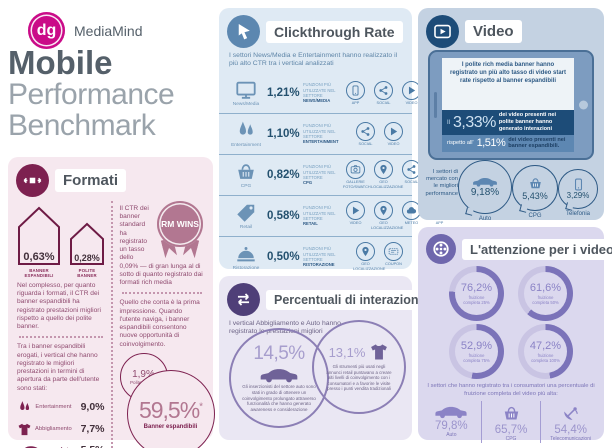  What do you see at coordinates (91, 180) in the screenshot?
I see `formati-title: Formati` at bounding box center [91, 180].